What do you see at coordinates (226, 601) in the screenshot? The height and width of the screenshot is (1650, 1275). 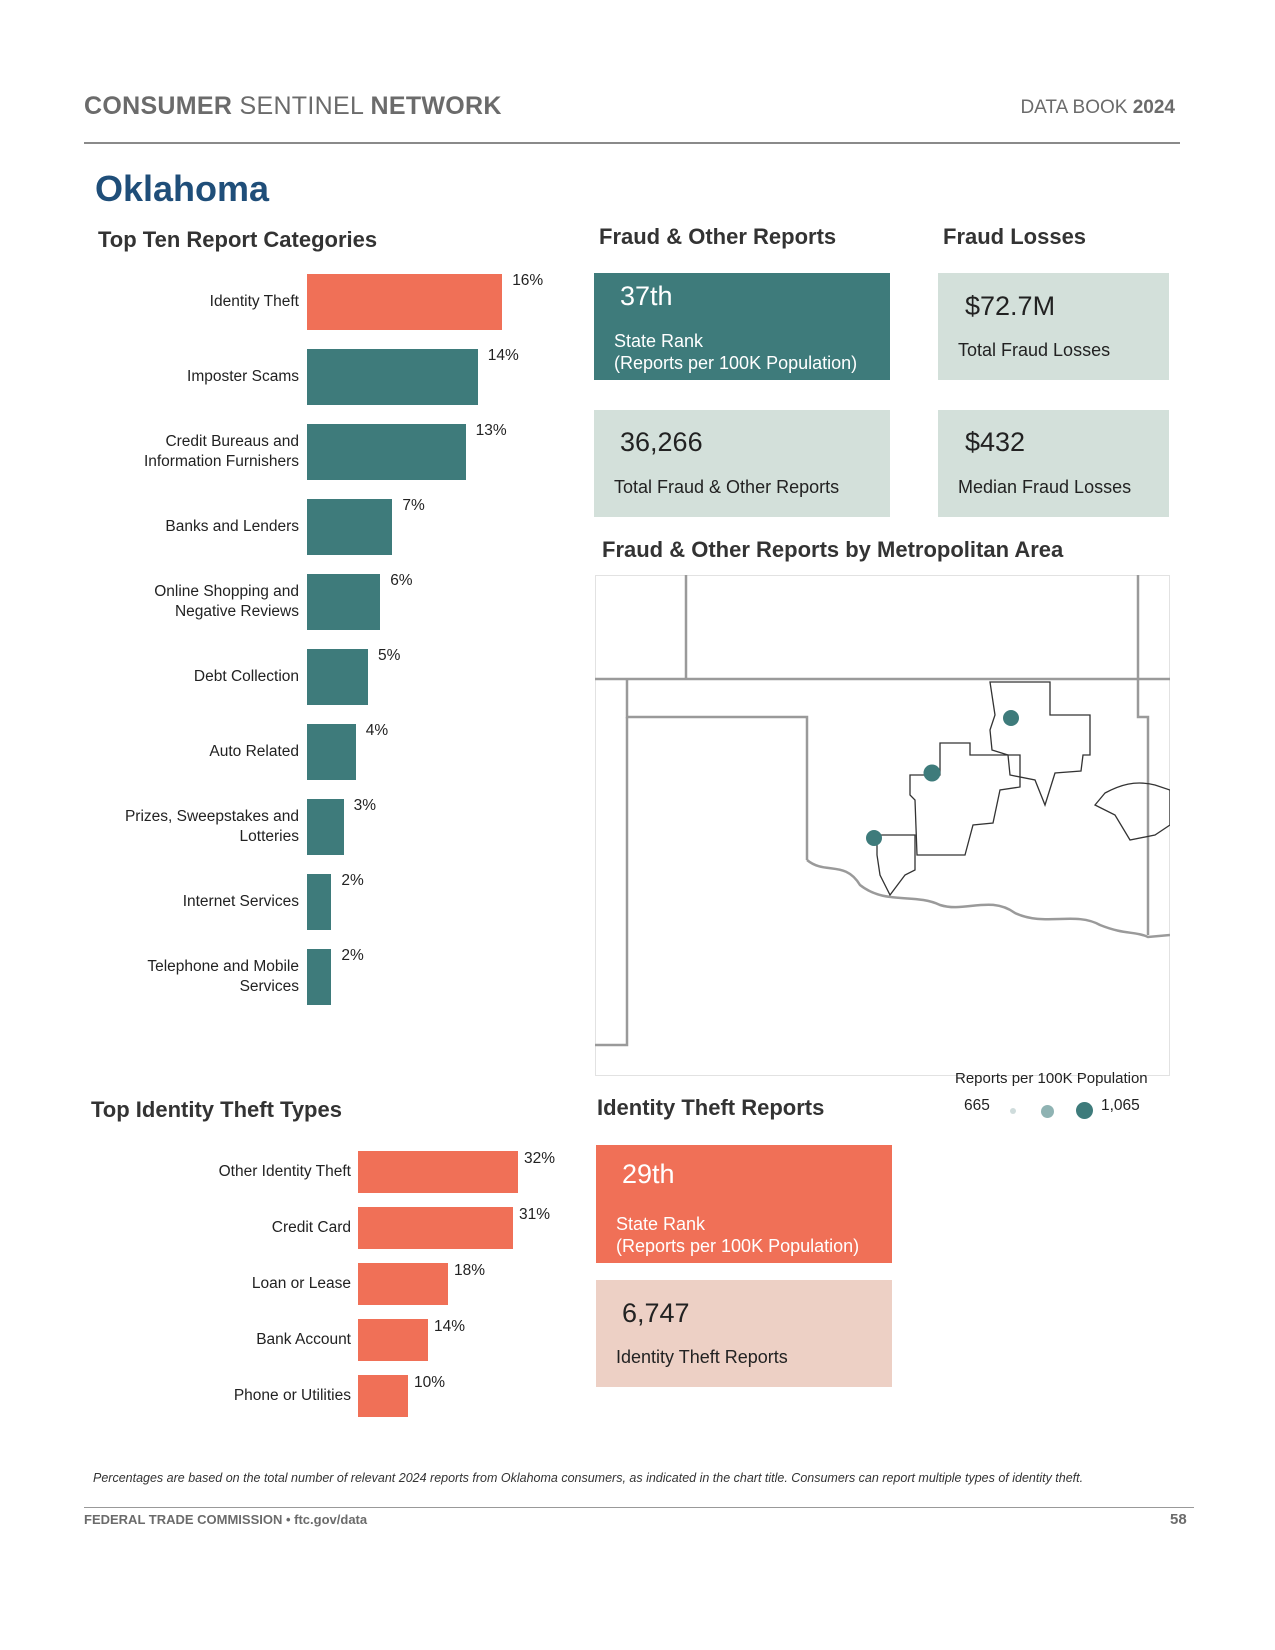 I see `top-ten-category-label: Online Shopping and Negative Reviews` at bounding box center [226, 601].